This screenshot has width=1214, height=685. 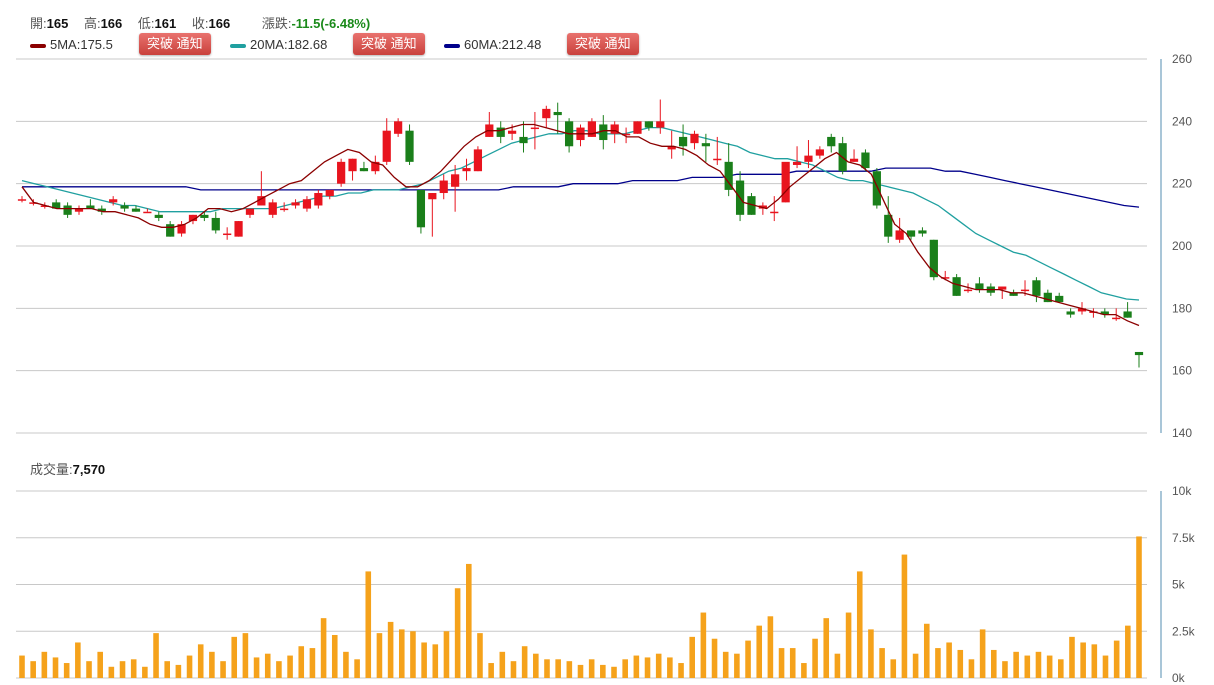 What do you see at coordinates (146, 23) in the screenshot?
I see `low-label: 低:` at bounding box center [146, 23].